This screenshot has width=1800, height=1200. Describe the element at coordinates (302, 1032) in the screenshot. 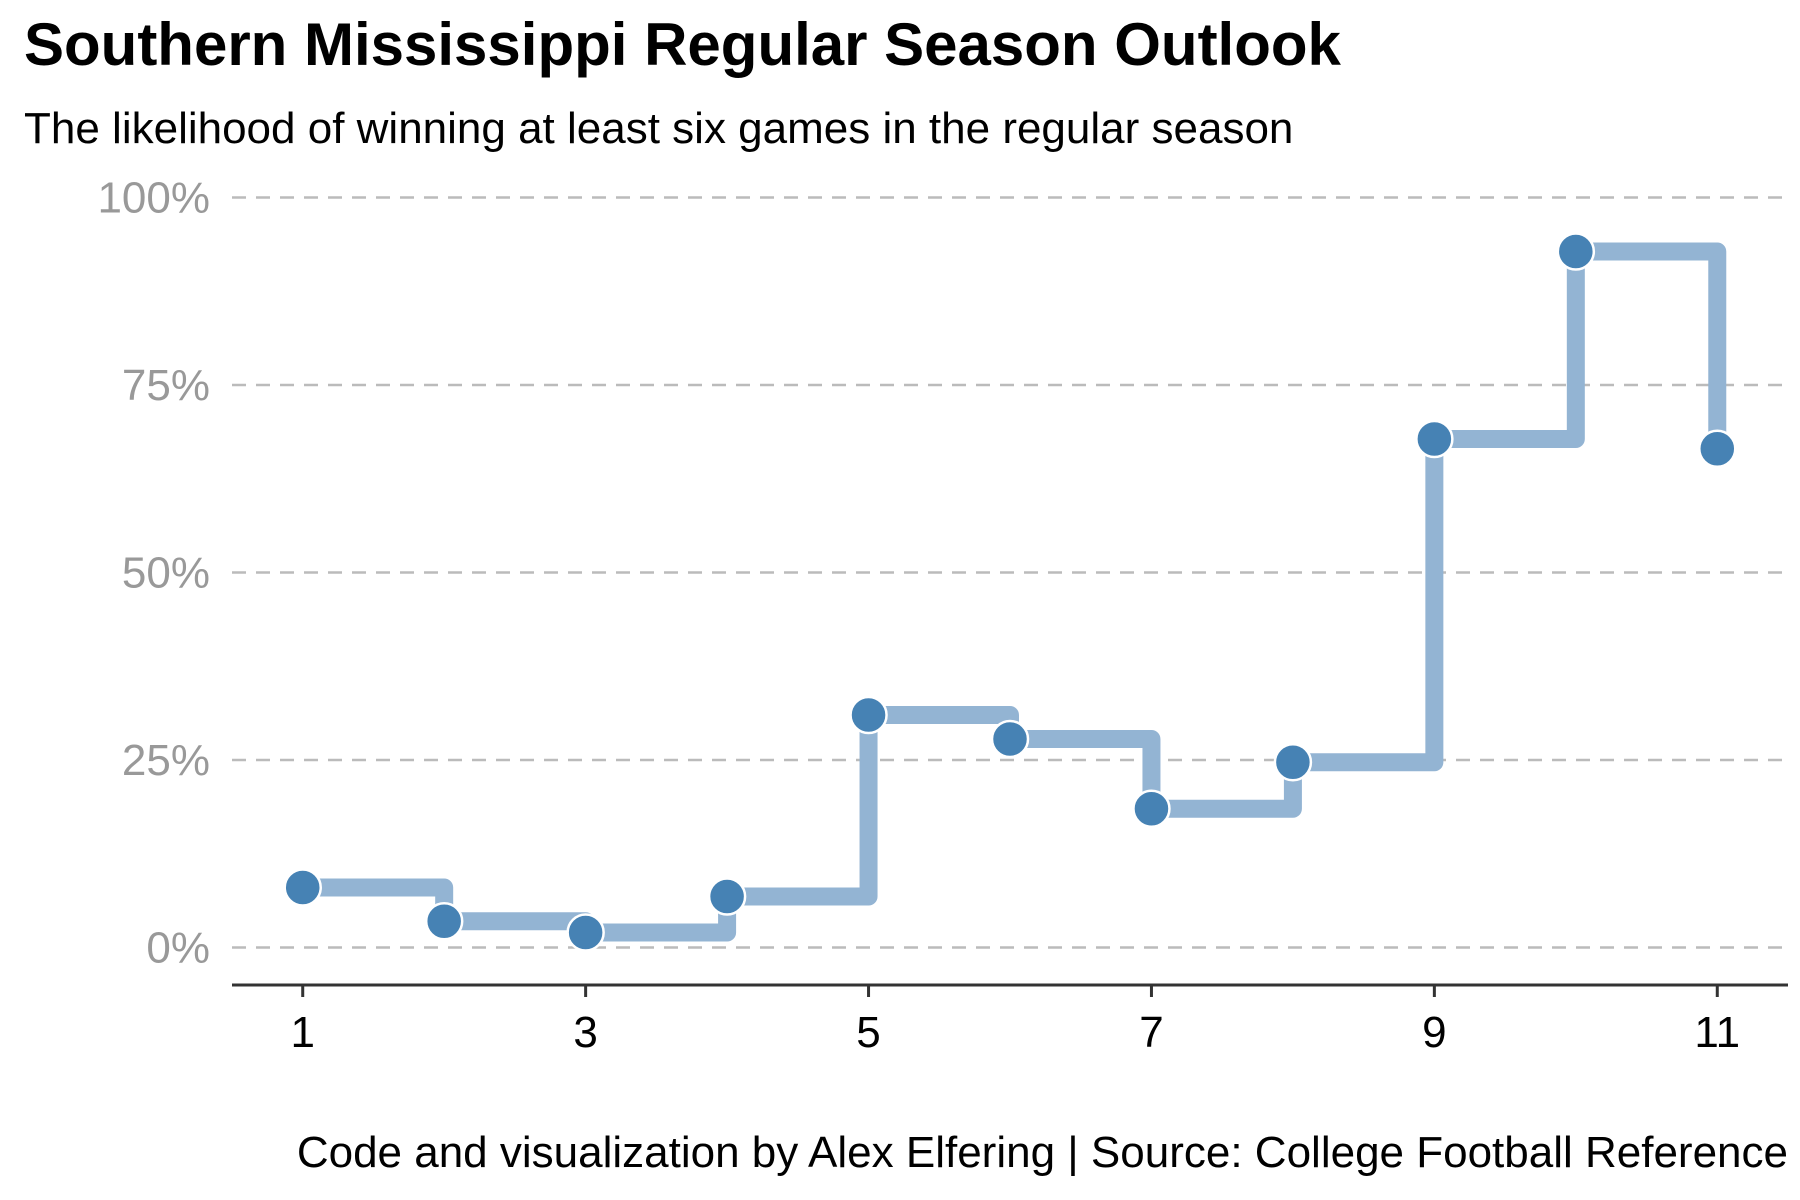

I see `x-tick-label: 1` at that location.